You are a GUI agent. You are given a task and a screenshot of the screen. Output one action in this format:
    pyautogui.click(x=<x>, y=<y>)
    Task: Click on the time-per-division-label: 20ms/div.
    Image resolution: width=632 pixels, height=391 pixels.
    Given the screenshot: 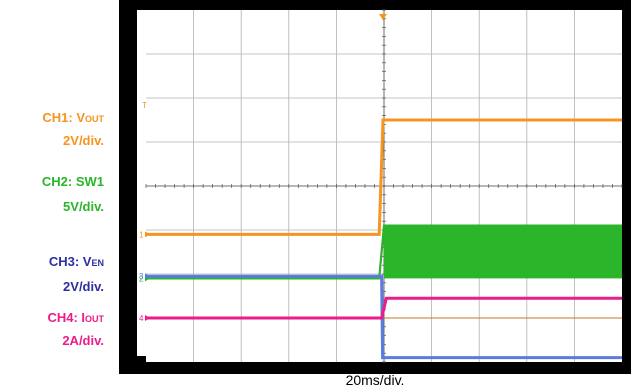 What is the action you would take?
    pyautogui.click(x=375, y=380)
    